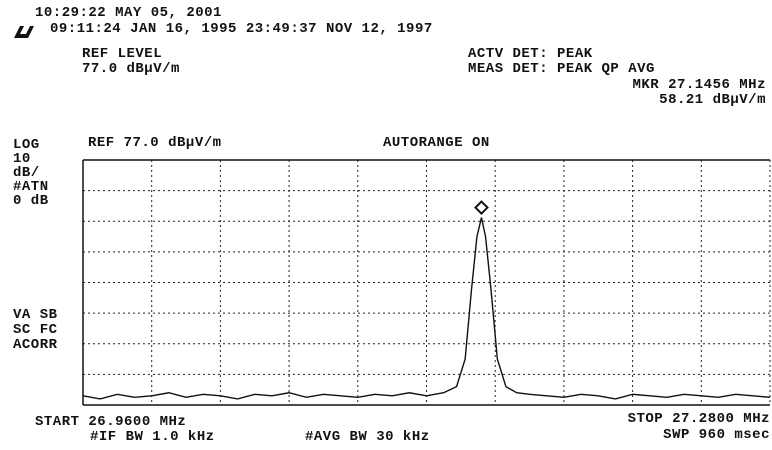 This screenshot has width=772, height=450. I want to click on ref-level-label: REF LEVEL, so click(122, 54).